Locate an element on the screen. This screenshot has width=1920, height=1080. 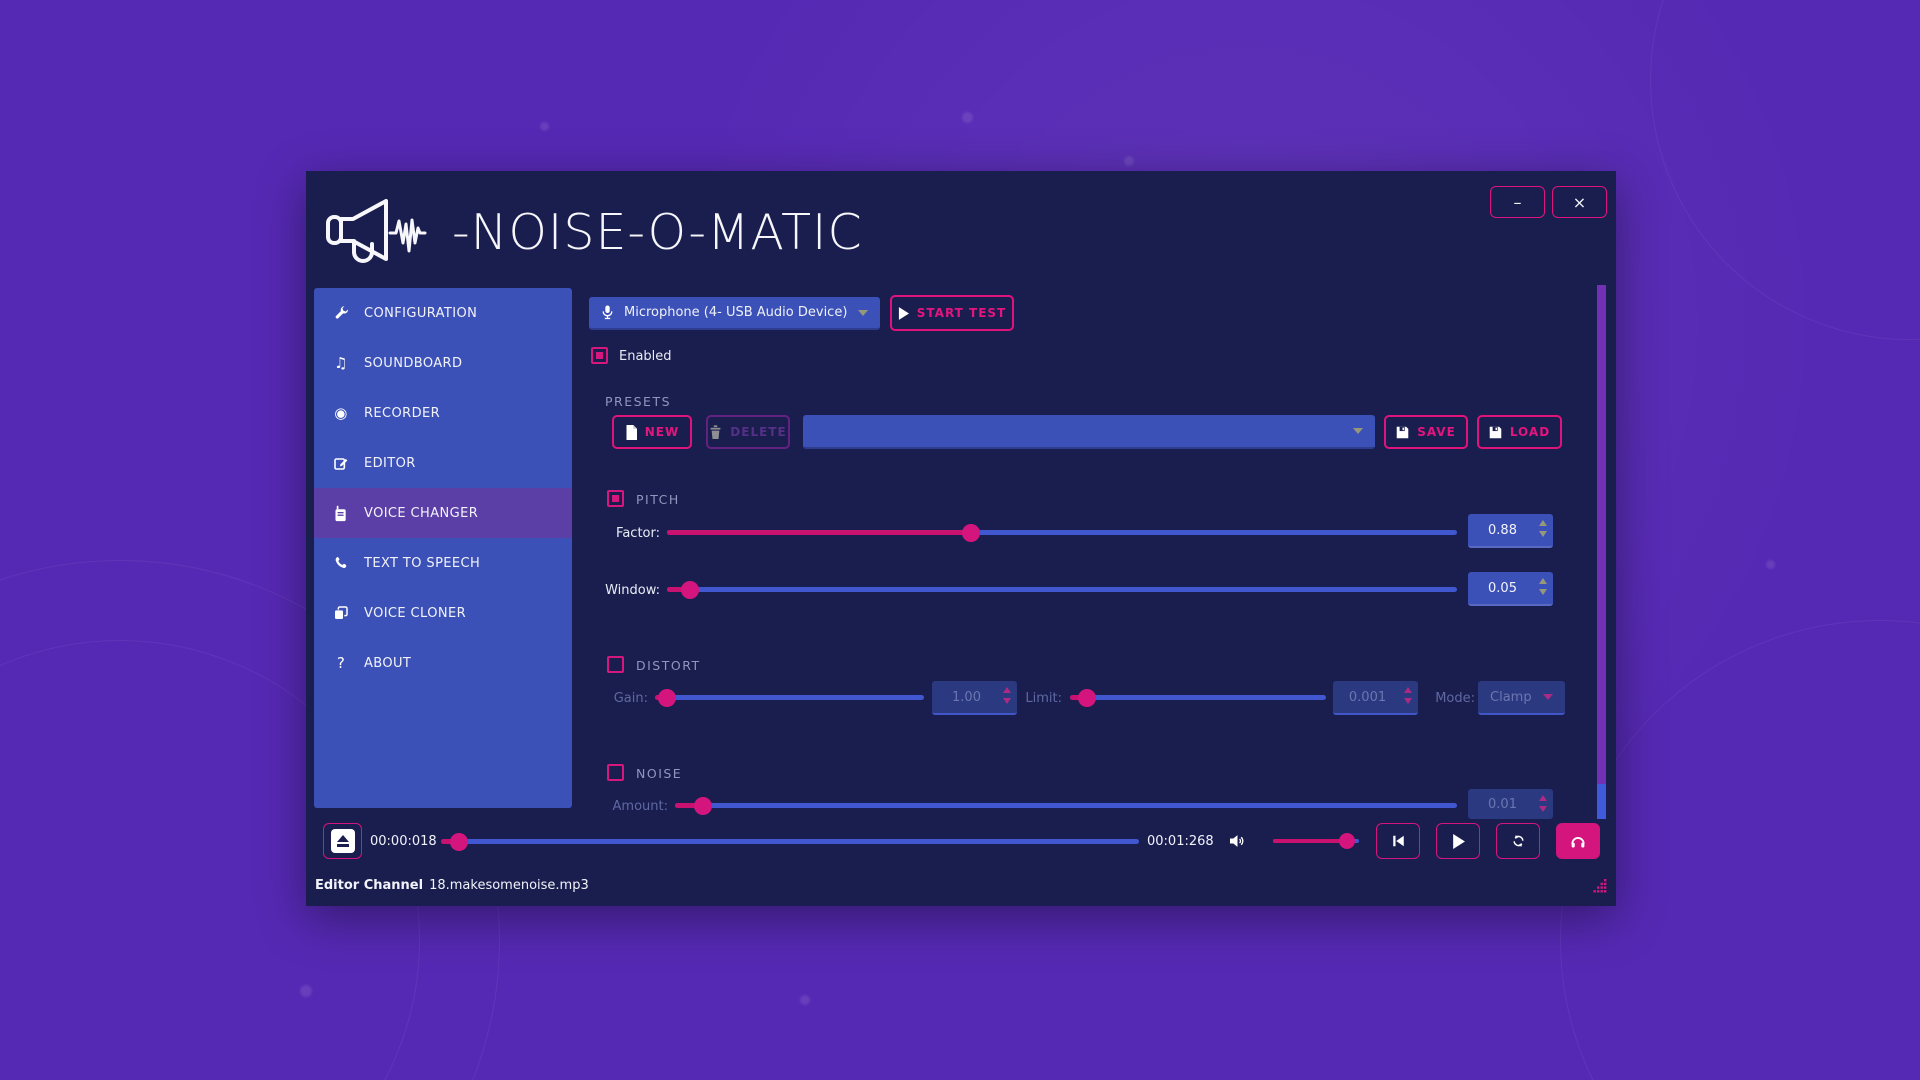
microphone-device-select: Microphone (4- USB Audio Device) is located at coordinates (734, 313).